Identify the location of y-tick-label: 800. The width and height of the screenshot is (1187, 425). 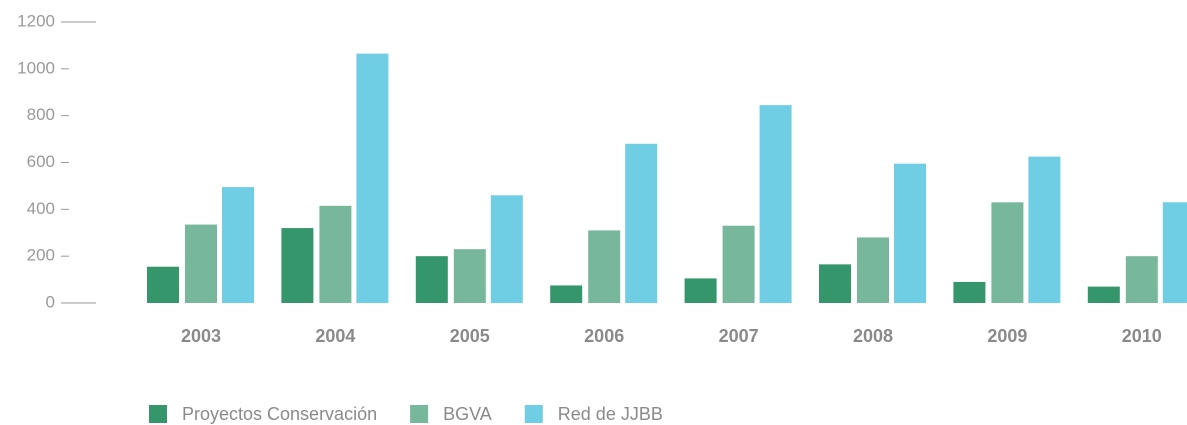
(41, 114).